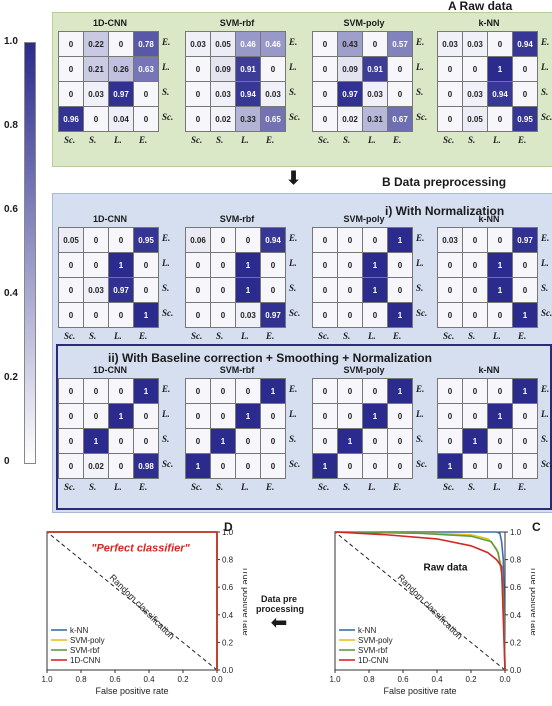  What do you see at coordinates (71, 240) in the screenshot?
I see `matrix-cell: 0.05` at bounding box center [71, 240].